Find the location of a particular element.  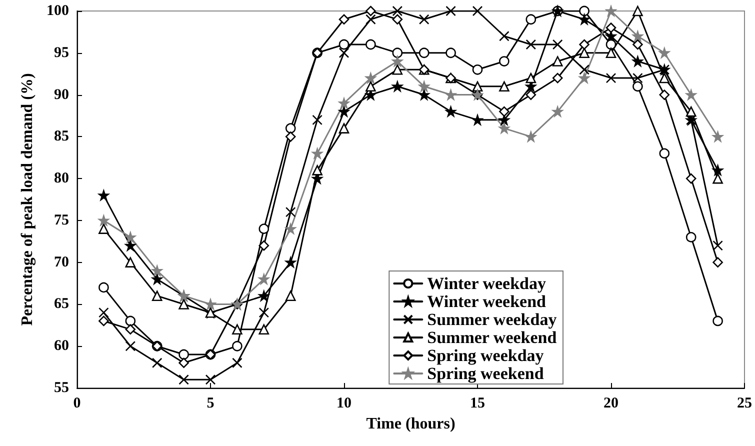

legend-label: Spring weekend is located at coordinates (485, 373).